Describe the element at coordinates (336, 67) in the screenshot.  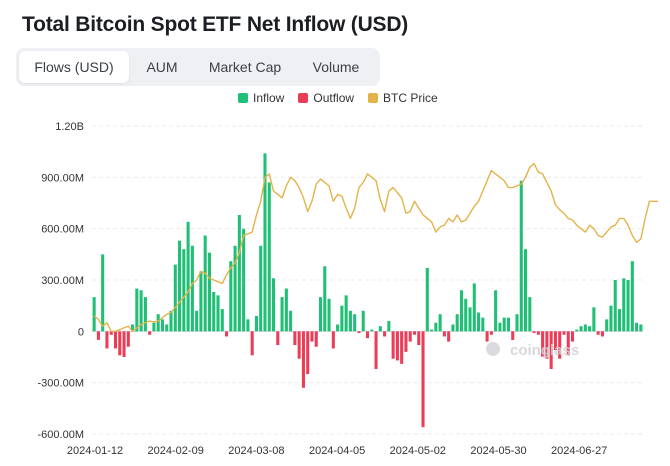
I see `tab-volume: Volume` at that location.